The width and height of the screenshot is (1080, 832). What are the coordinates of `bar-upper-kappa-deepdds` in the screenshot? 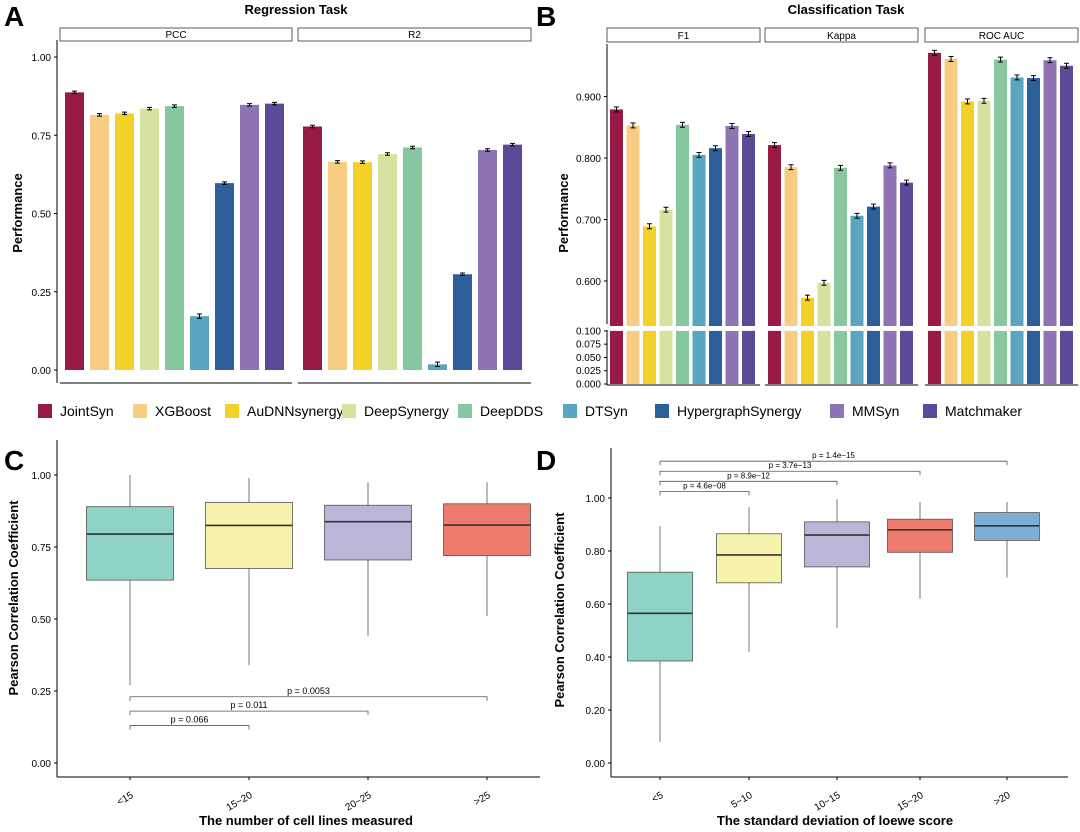 It's located at (840, 246).